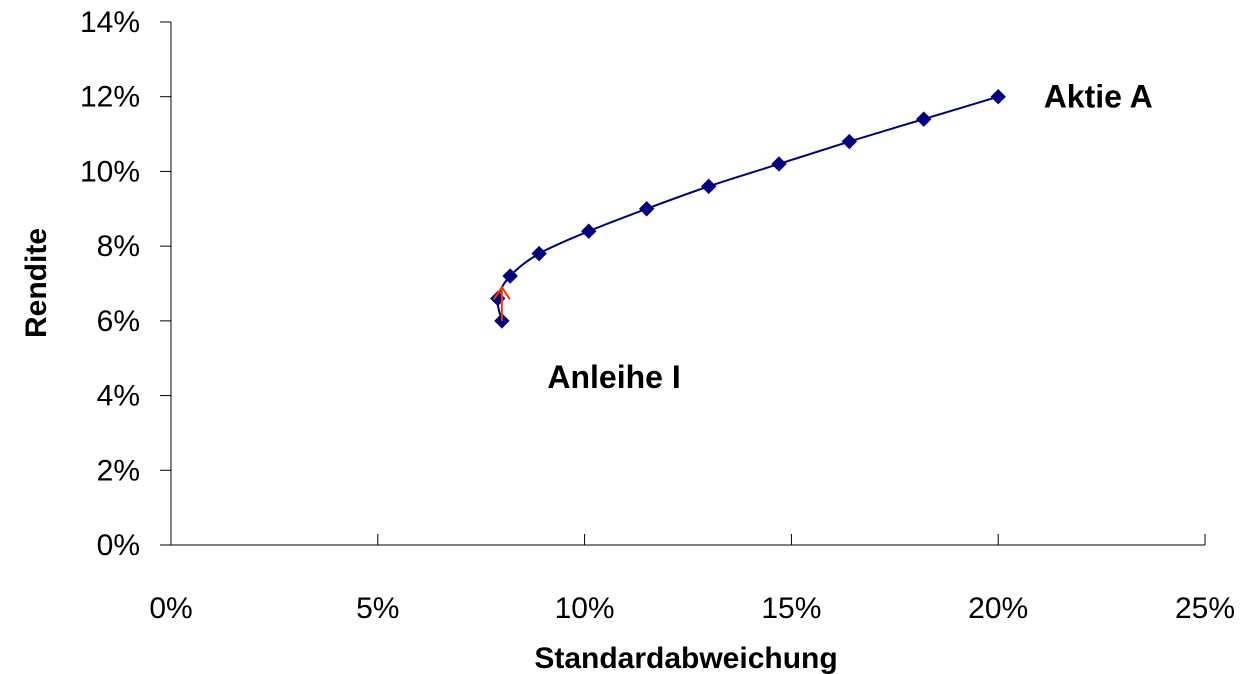 This screenshot has height=674, width=1244. What do you see at coordinates (1205, 608) in the screenshot?
I see `x-tick-label: 25%` at bounding box center [1205, 608].